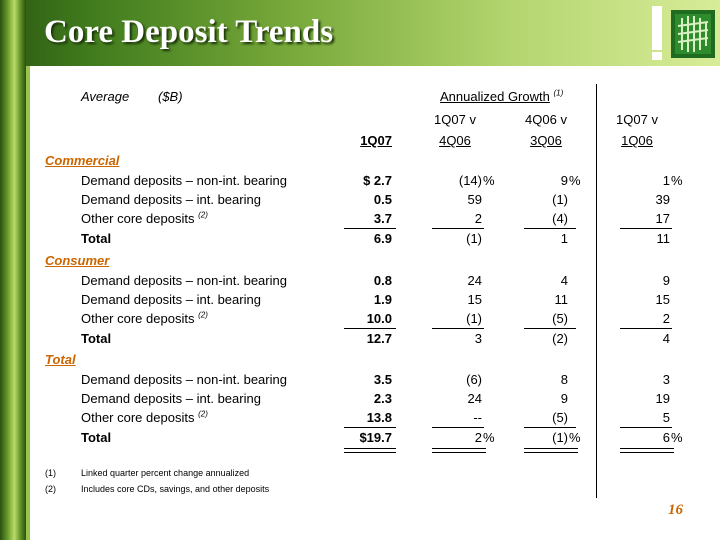  I want to click on col-header-1q07: 1Q07, so click(376, 140).